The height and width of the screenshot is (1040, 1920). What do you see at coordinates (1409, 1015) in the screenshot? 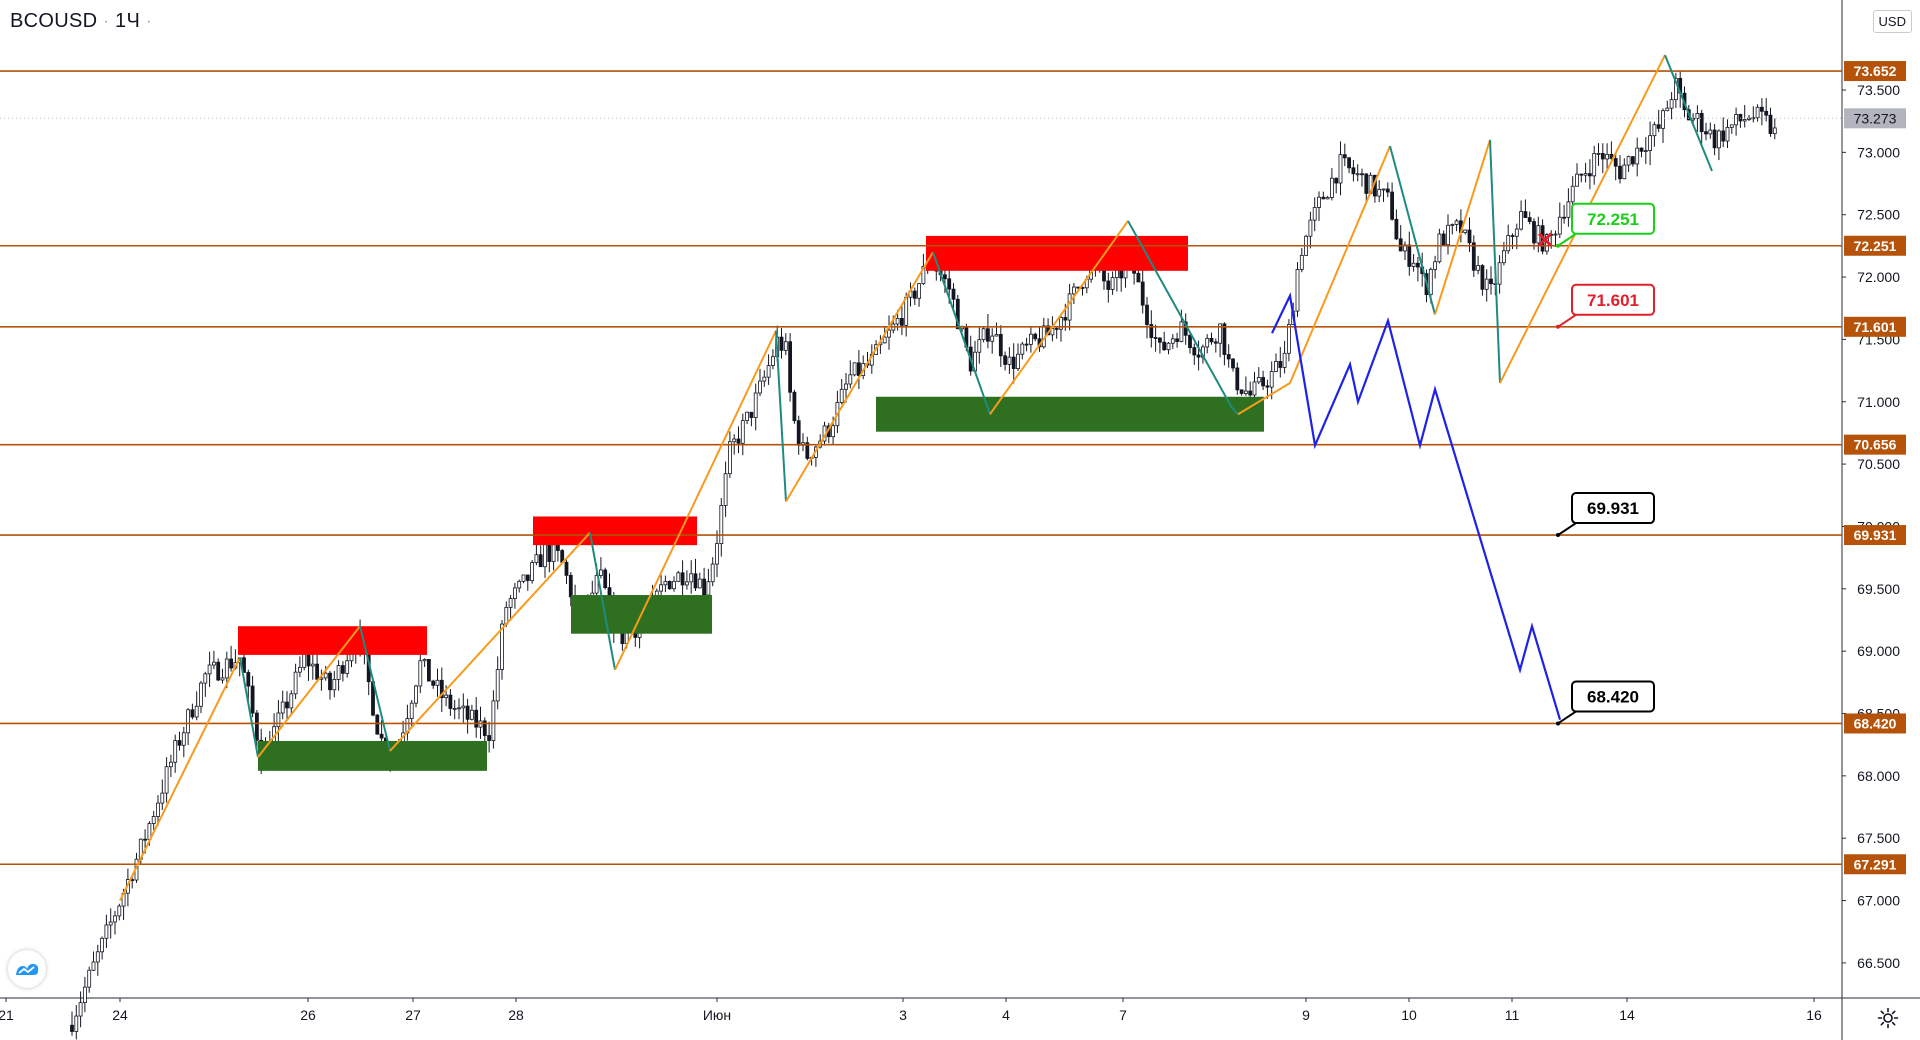
I see `time-tick-label: 10` at bounding box center [1409, 1015].